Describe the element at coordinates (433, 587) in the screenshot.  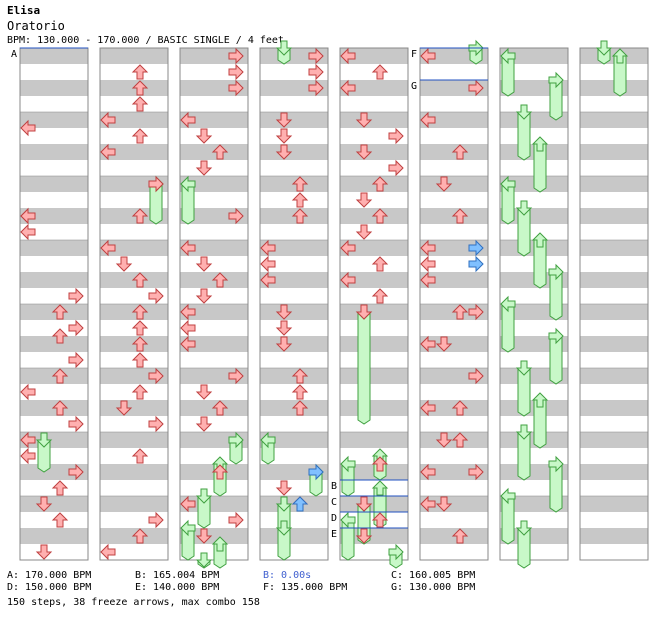
I see `legend-g: G: 130.000 BPM` at that location.